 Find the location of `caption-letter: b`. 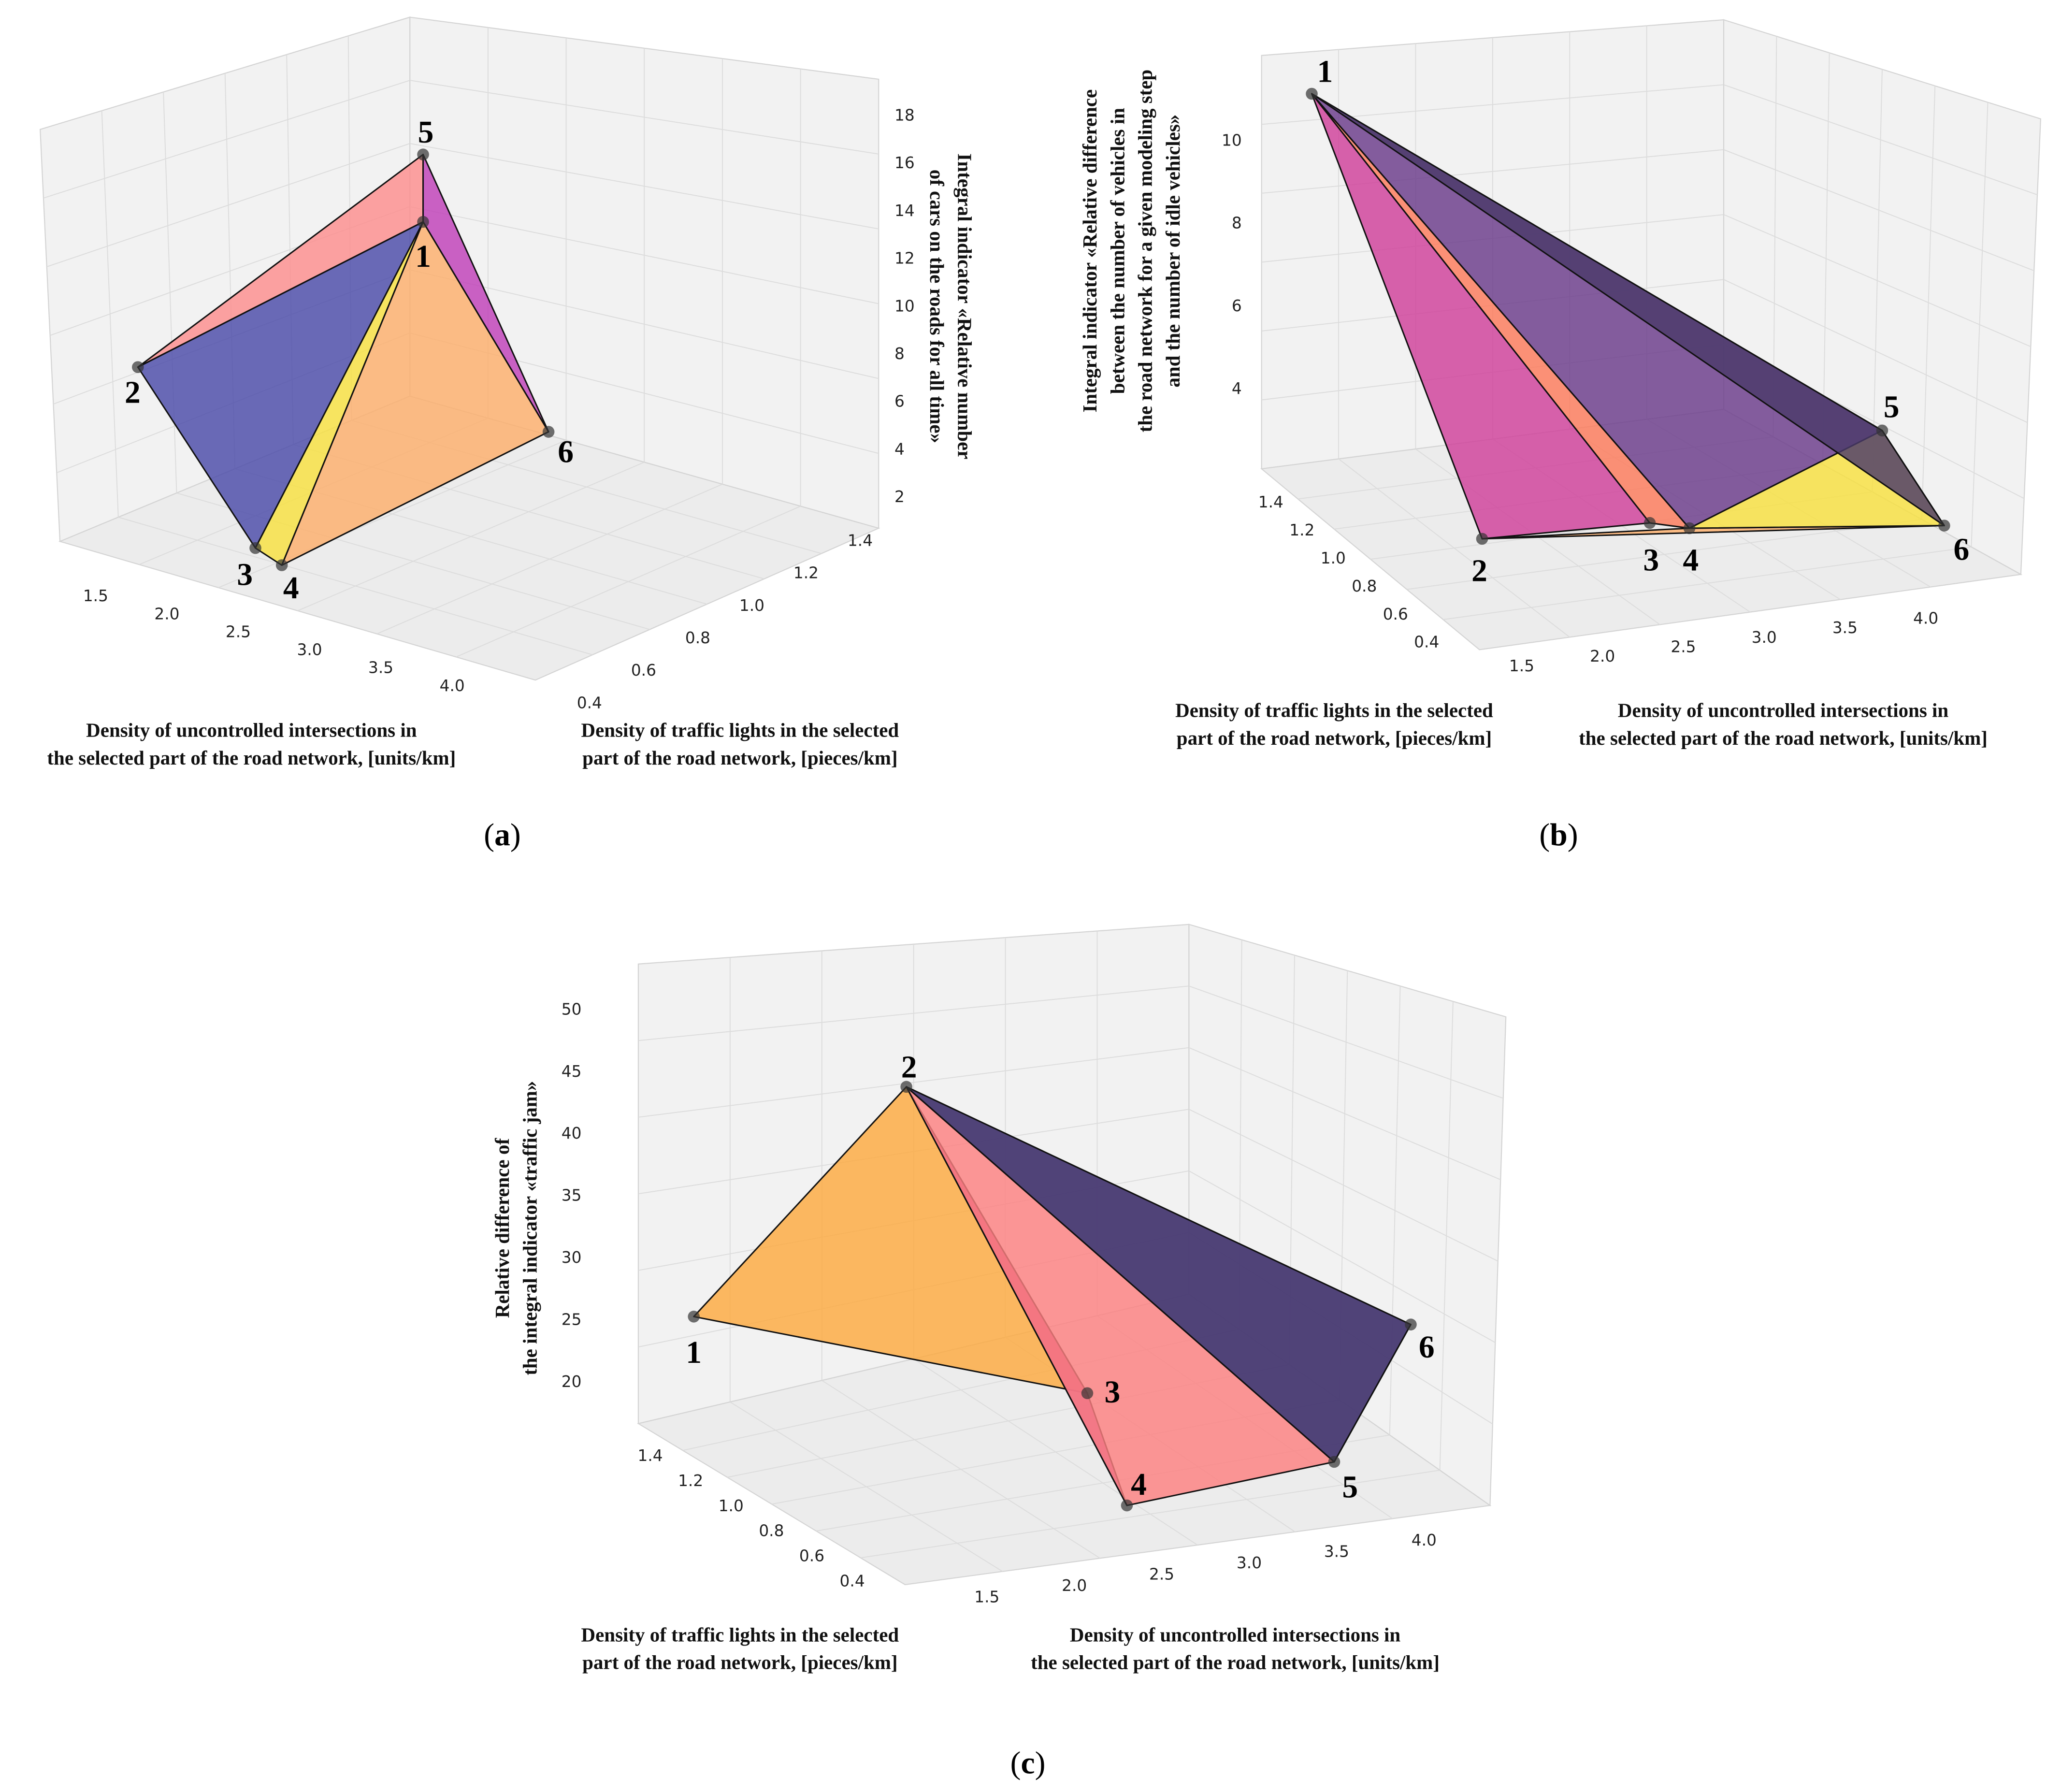

caption-letter: b is located at coordinates (1559, 835).